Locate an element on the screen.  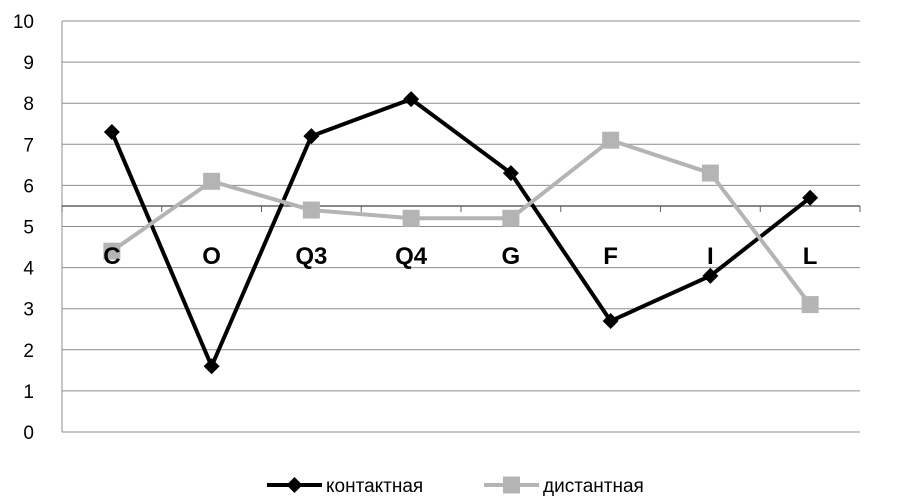
y-tick-label: 3 is located at coordinates (28, 310).